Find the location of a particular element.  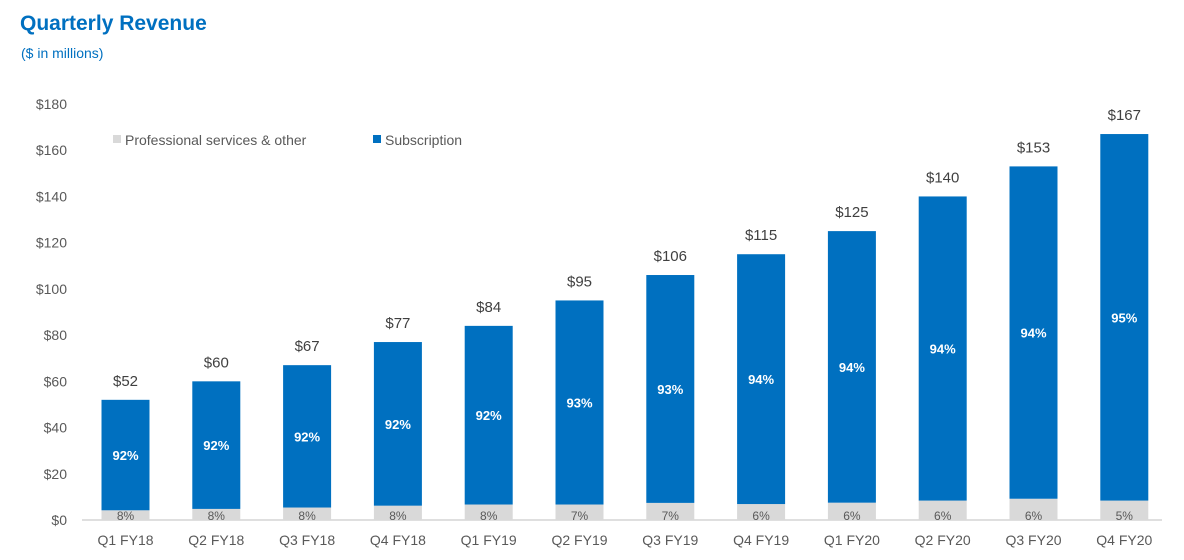

y-tick-label: $120 is located at coordinates (51, 243).